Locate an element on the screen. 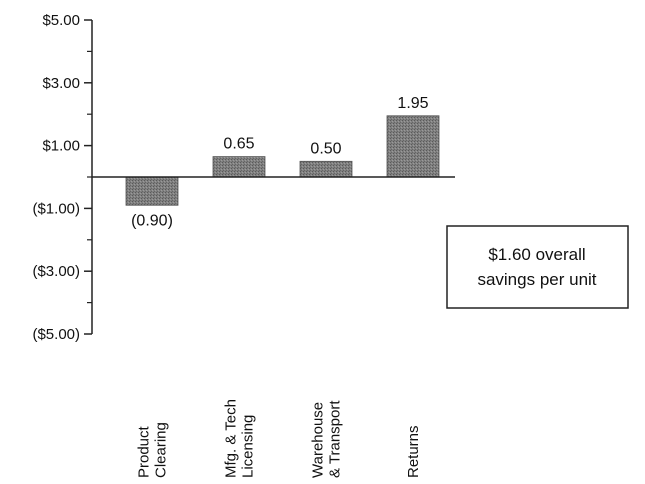 This screenshot has width=645, height=484. category-label-line: & Transport is located at coordinates (335, 439).